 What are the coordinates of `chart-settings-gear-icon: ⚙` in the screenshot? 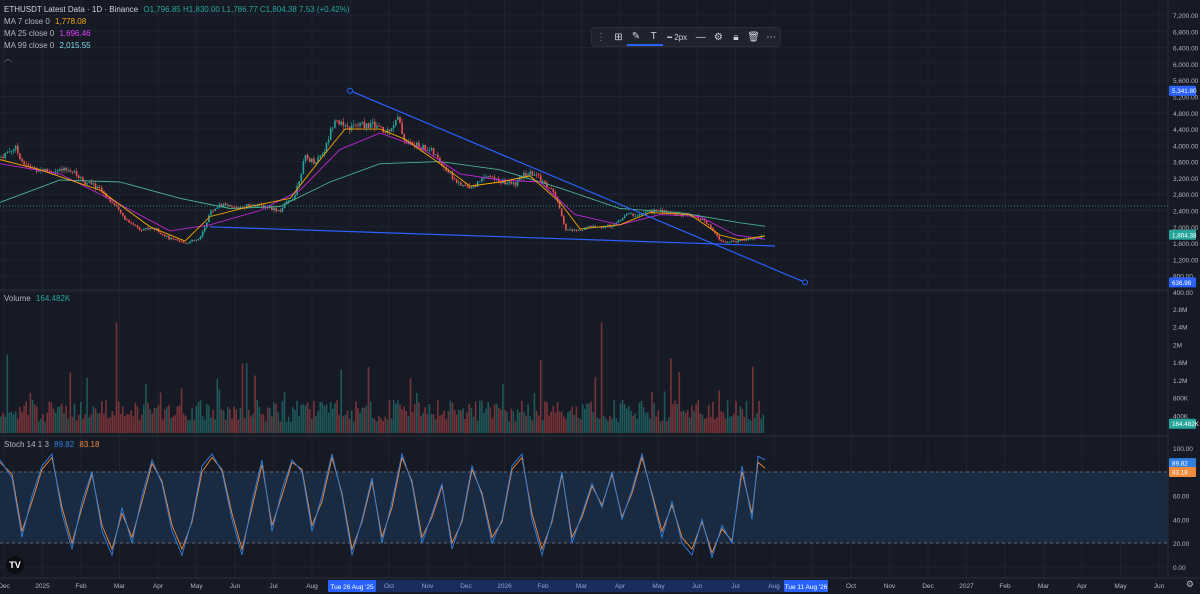 It's located at (1189, 584).